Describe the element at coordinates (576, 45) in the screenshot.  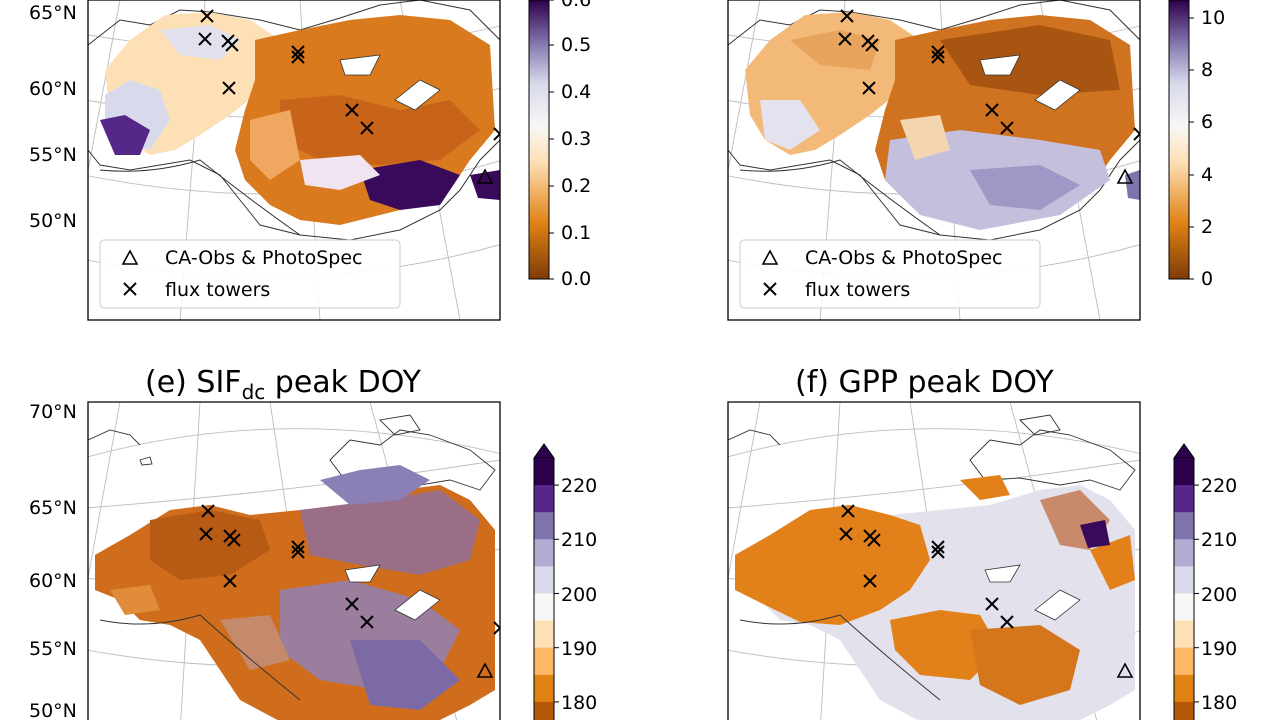
I see `colorbar-tick: 0.5` at that location.